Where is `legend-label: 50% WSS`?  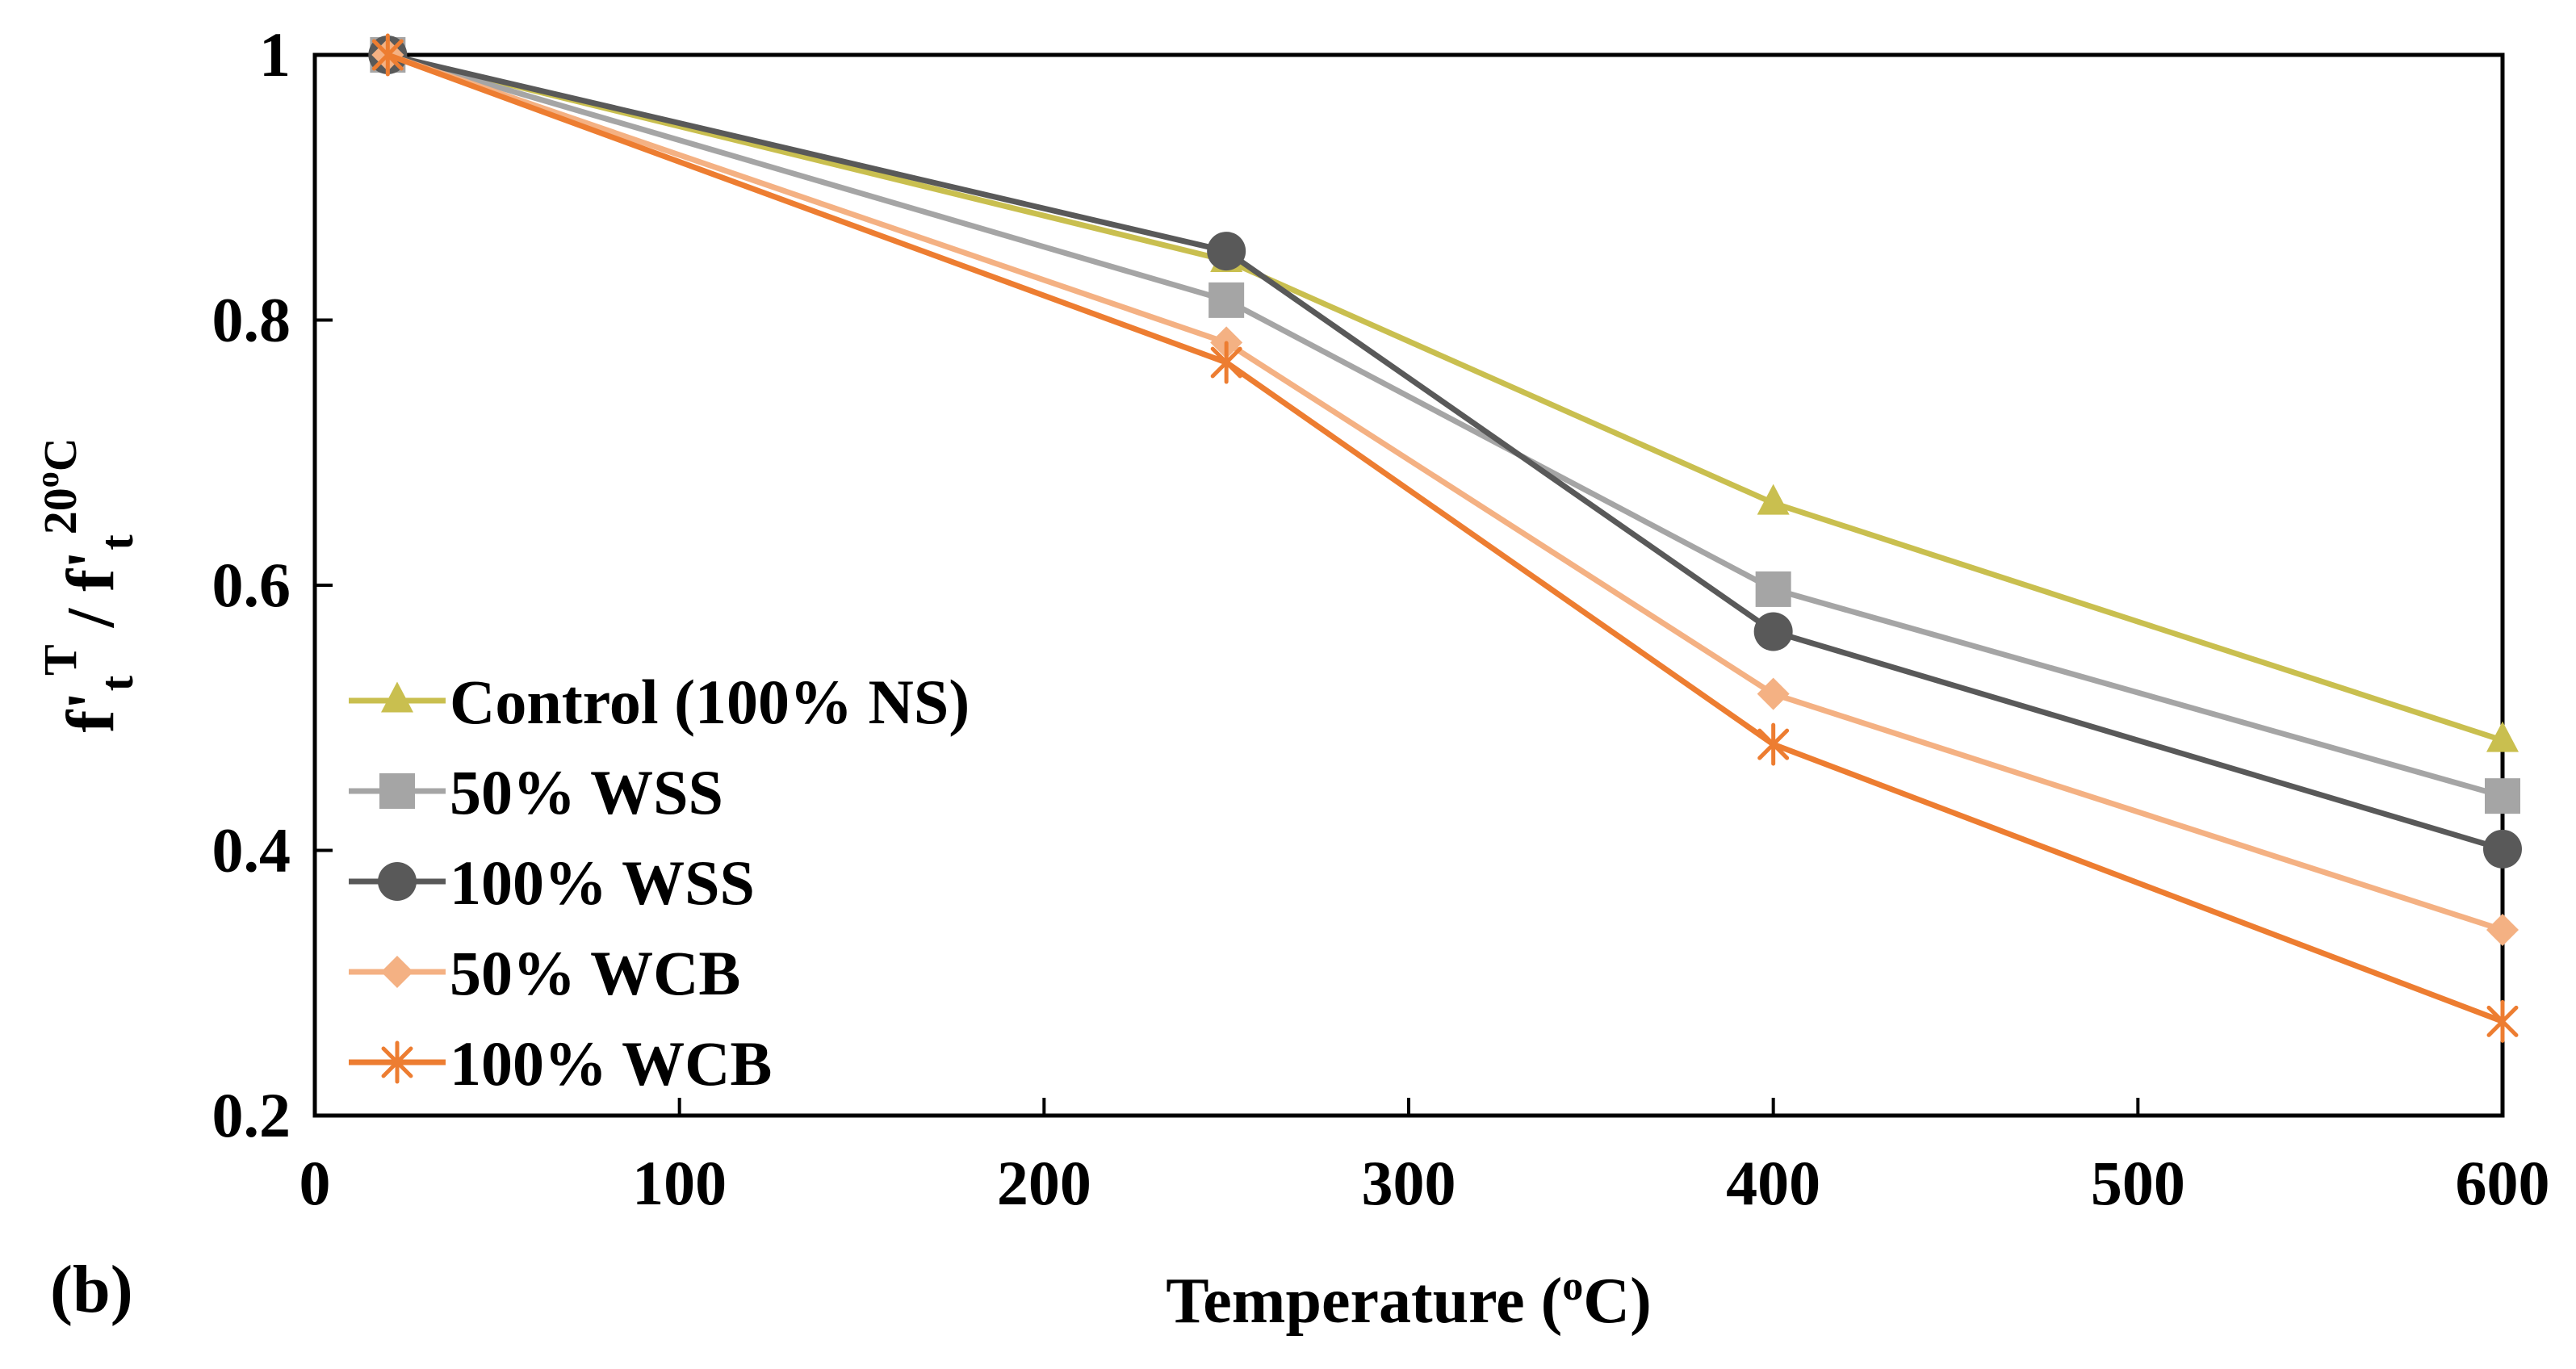 legend-label: 50% WSS is located at coordinates (586, 792).